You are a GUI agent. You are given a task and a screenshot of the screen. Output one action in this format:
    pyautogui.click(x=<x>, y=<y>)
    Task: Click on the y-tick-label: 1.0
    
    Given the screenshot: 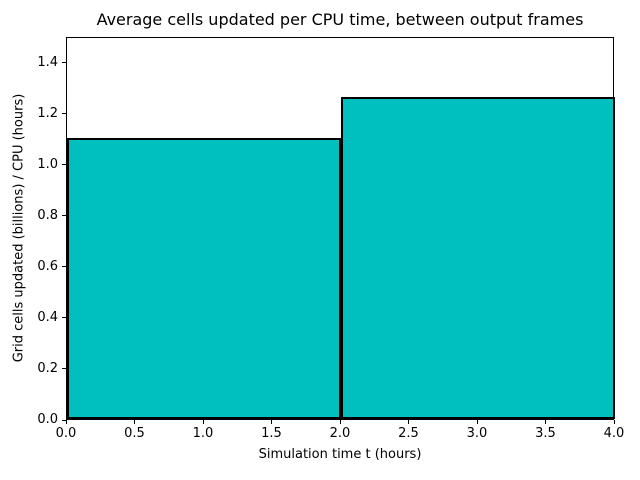 What is the action you would take?
    pyautogui.click(x=47, y=164)
    